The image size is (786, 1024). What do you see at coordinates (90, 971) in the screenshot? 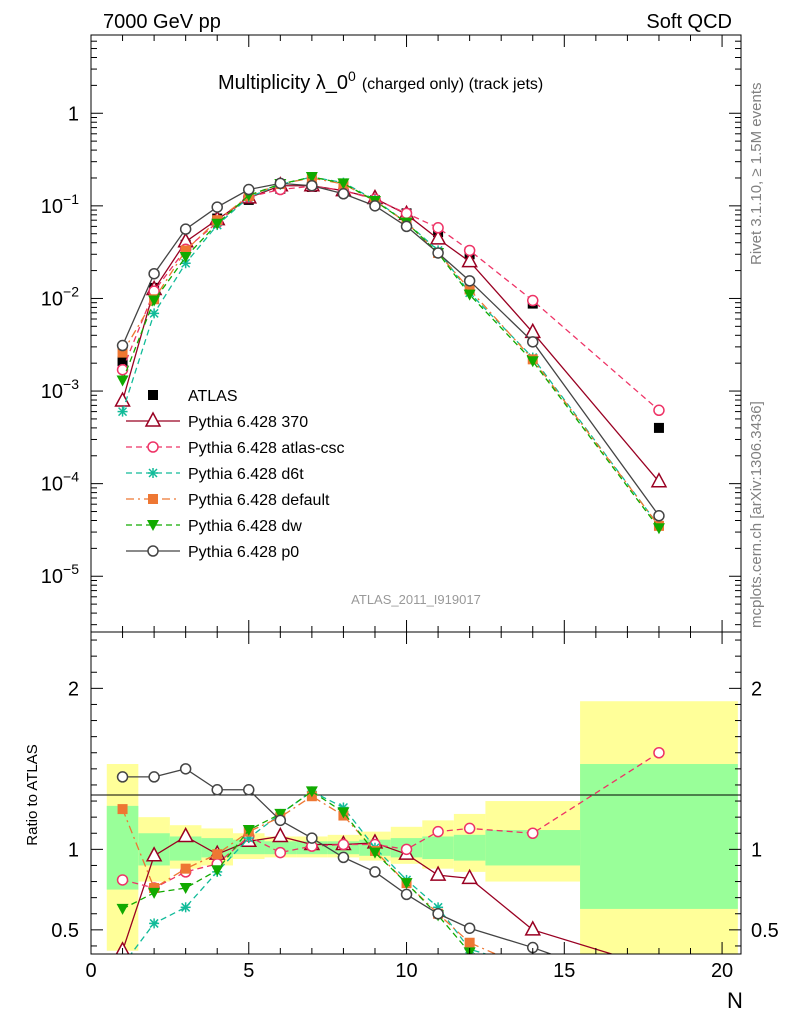
I see `x-tick-label: 0` at bounding box center [90, 971].